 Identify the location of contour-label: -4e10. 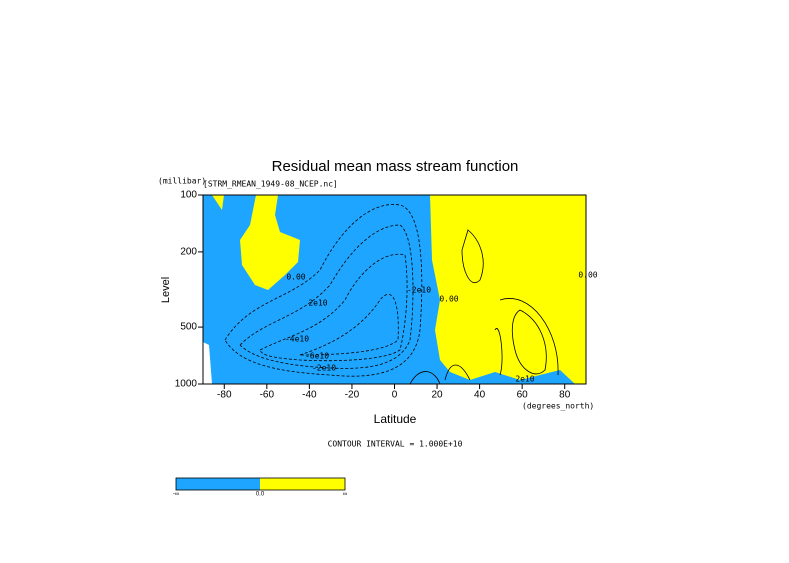
(297, 339).